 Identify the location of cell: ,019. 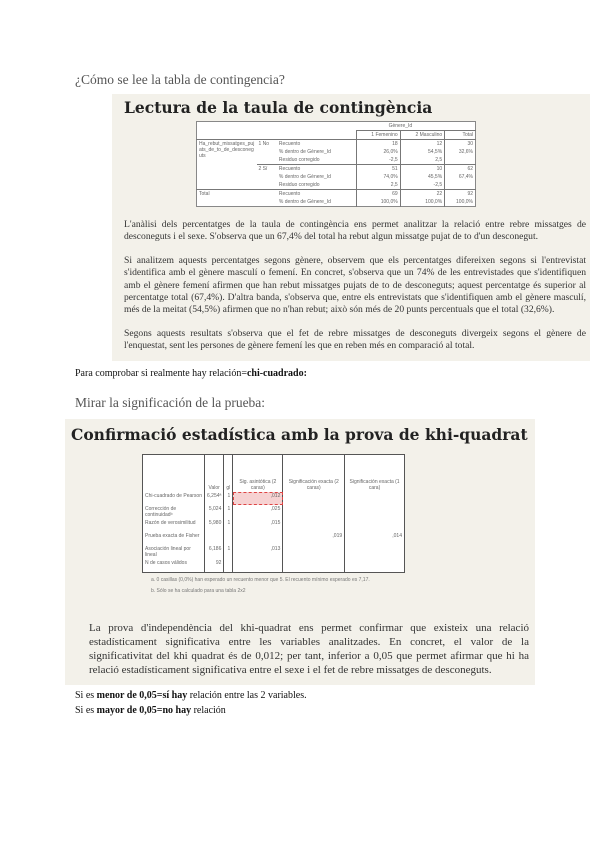
(313, 539).